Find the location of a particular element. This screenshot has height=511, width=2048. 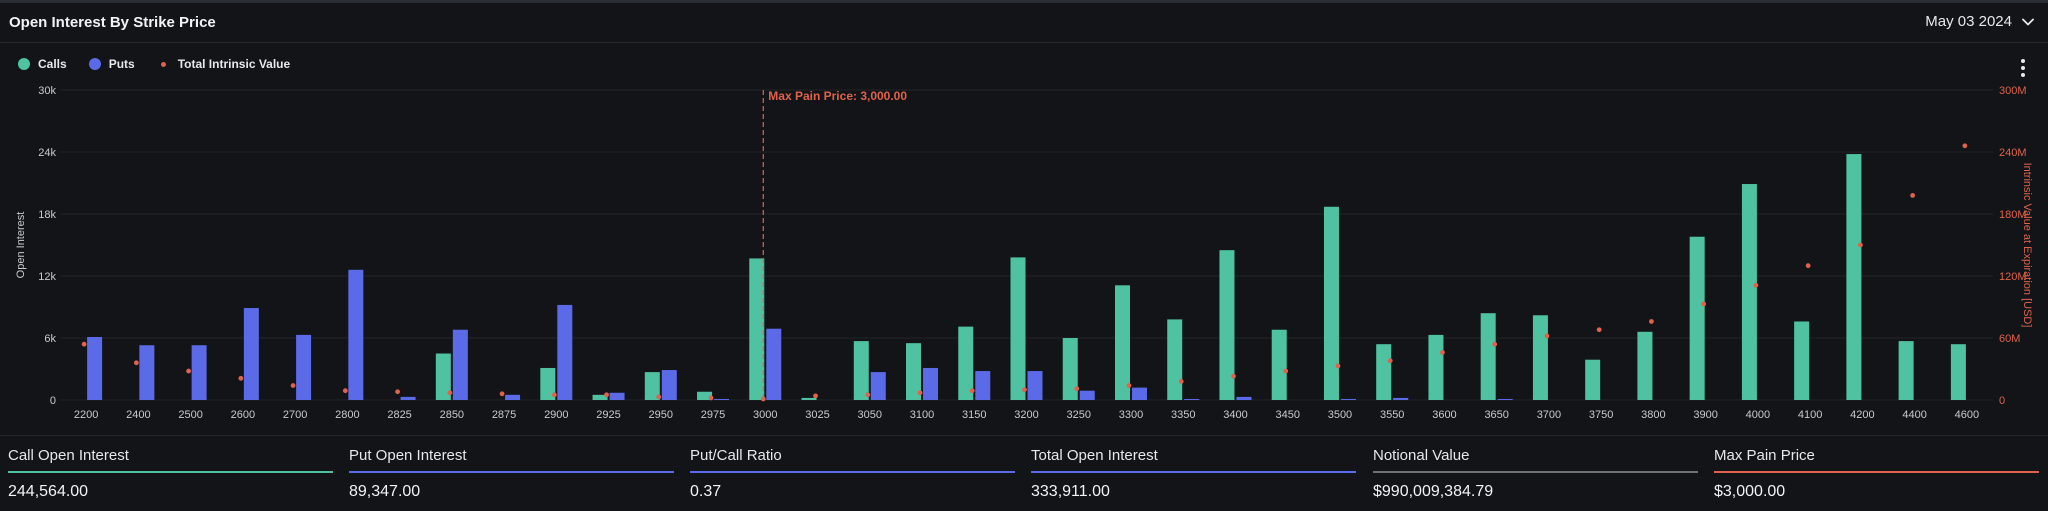

x-tick-label: 3300 is located at coordinates (1131, 415).